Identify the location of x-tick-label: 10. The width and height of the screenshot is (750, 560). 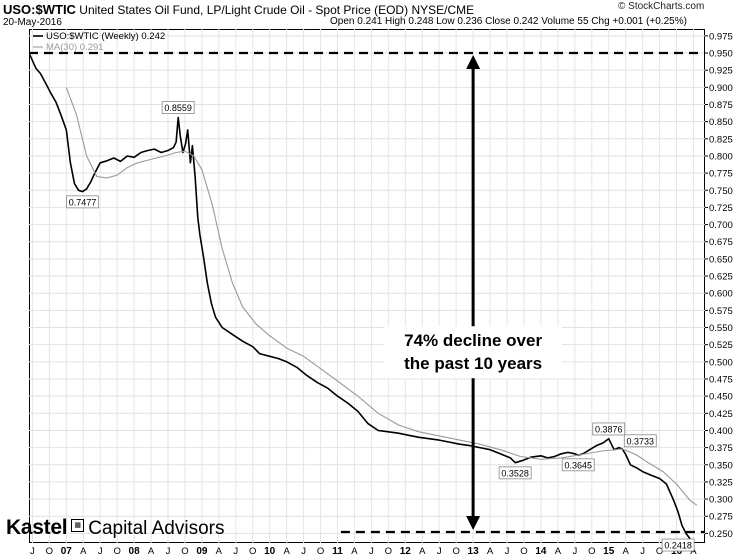
(270, 551).